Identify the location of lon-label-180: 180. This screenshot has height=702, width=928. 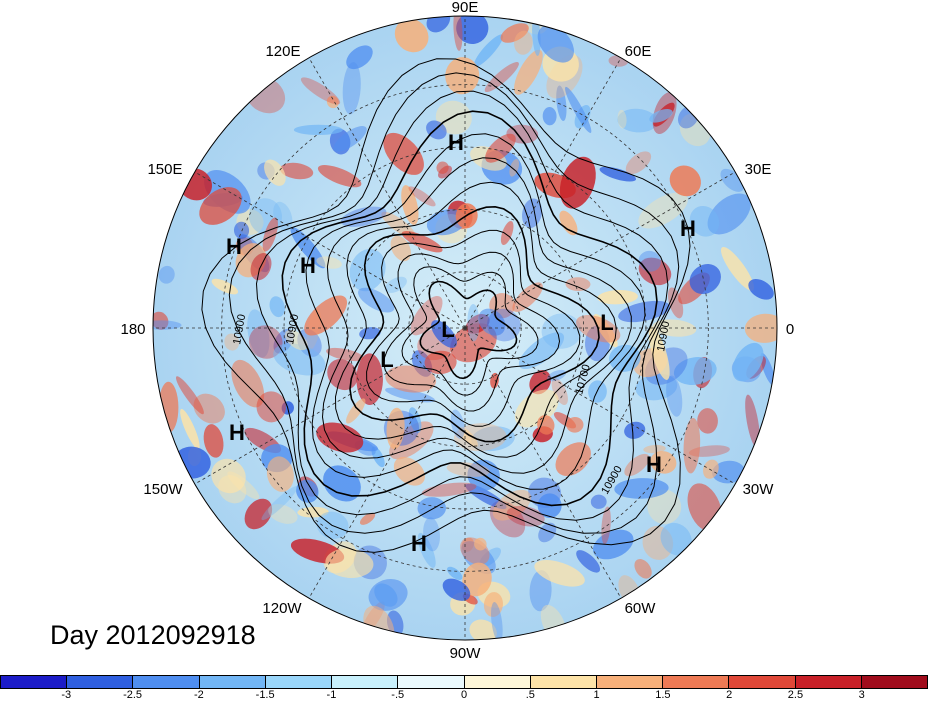
(132, 329).